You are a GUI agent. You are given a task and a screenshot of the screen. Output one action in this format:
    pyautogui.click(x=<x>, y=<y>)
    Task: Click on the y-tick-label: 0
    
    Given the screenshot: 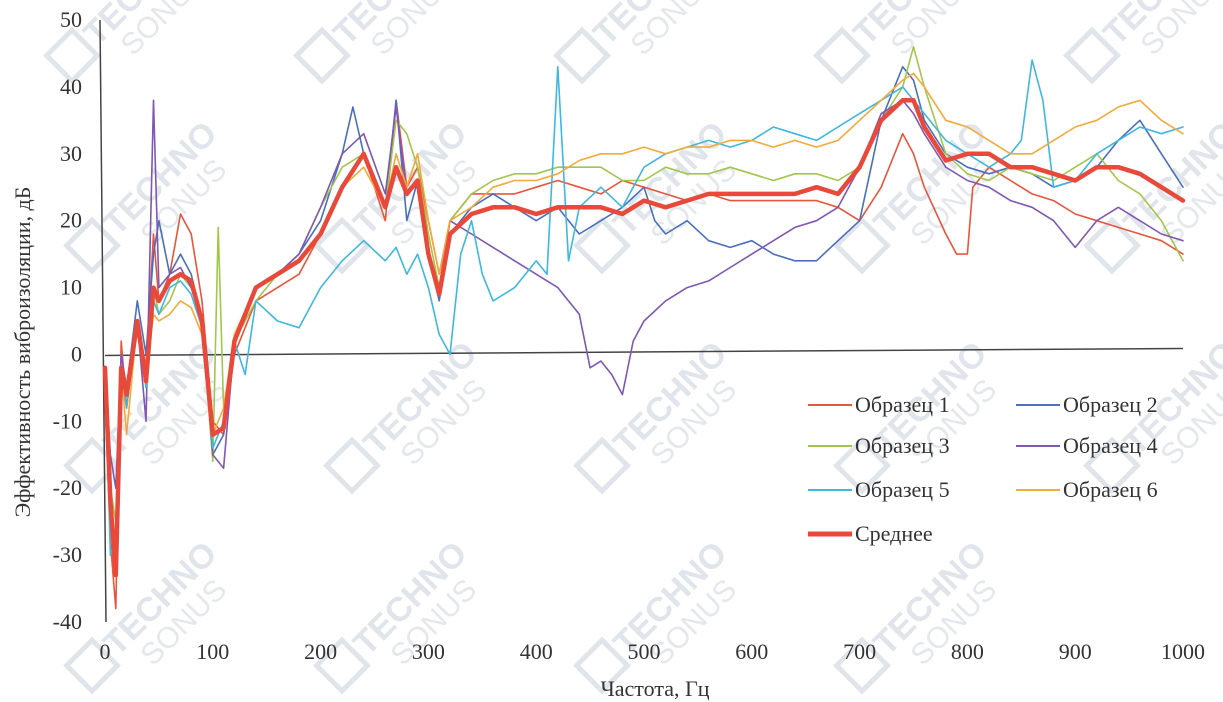 What is the action you would take?
    pyautogui.click(x=76, y=353)
    